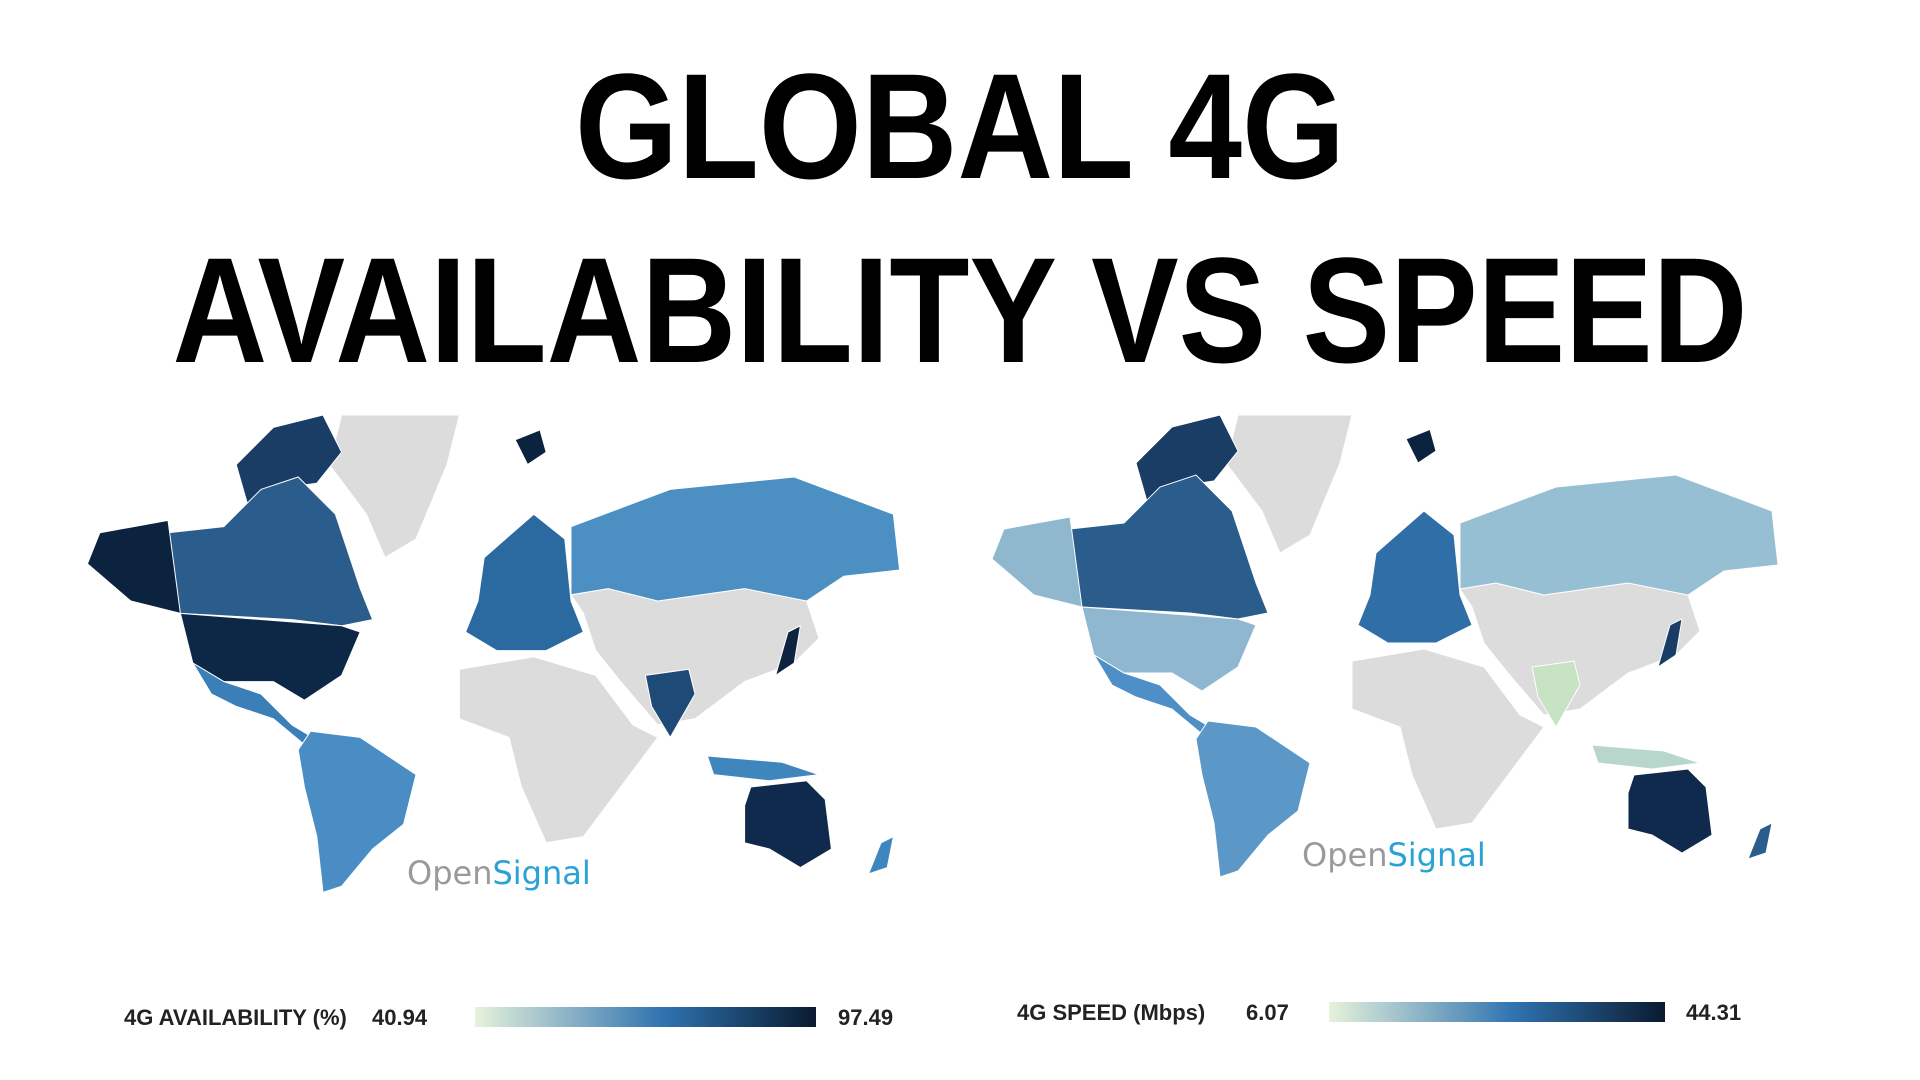 Image resolution: width=1920 pixels, height=1080 pixels. What do you see at coordinates (235, 1017) in the screenshot?
I see `legend-label: 4G AVAILABILITY (%)` at bounding box center [235, 1017].